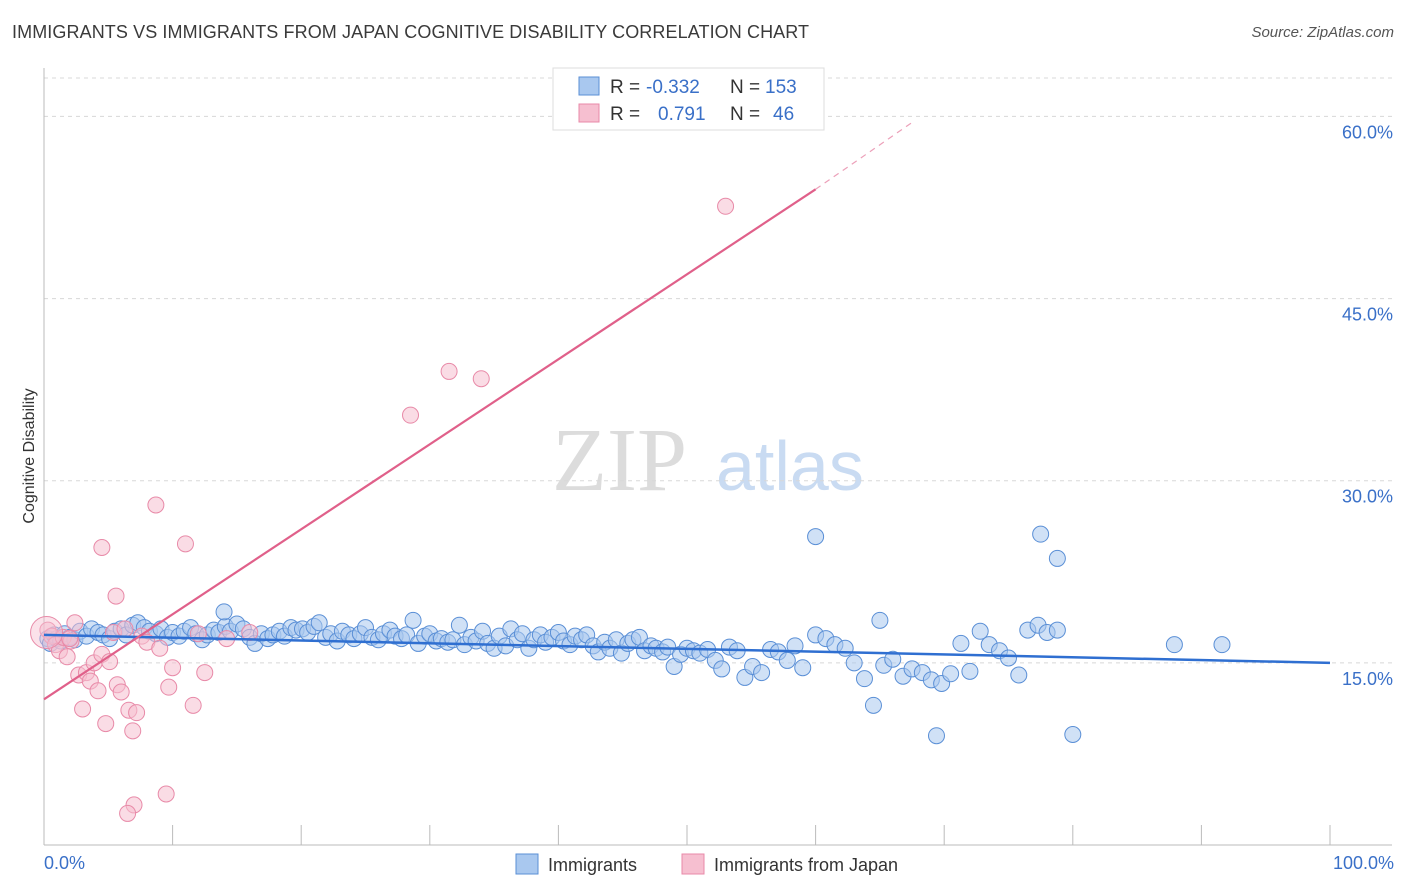  Describe the element at coordinates (1367, 132) in the screenshot. I see `y-tick-label-60: 60.0%` at that location.